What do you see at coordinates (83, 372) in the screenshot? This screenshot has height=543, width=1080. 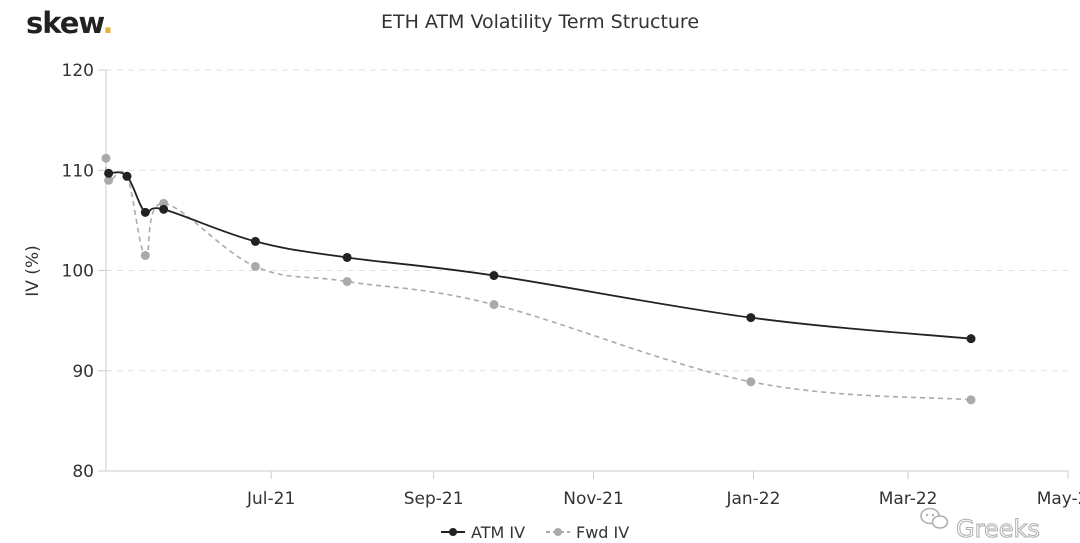 I see `y-tick-label-90: 90` at bounding box center [83, 372].